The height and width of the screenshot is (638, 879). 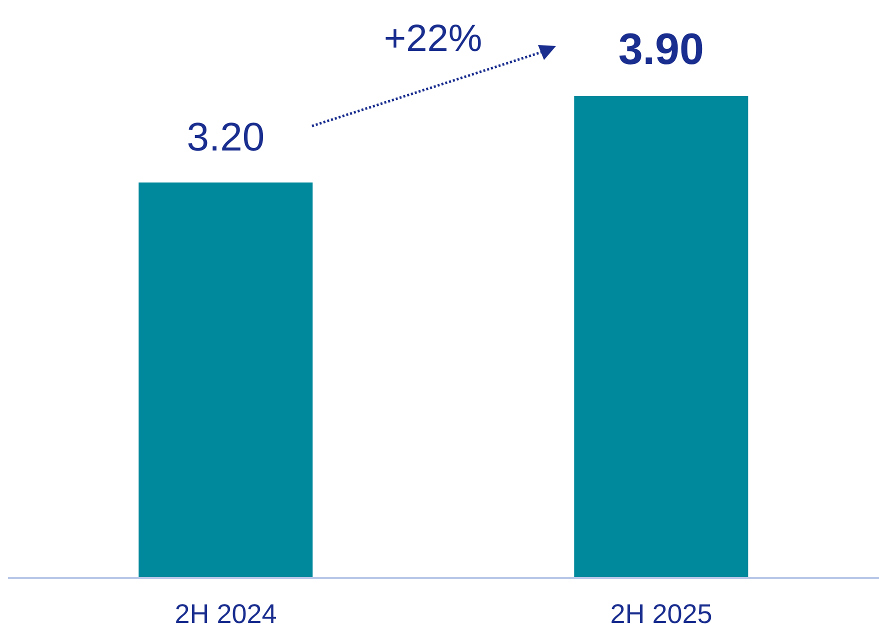 What do you see at coordinates (225, 138) in the screenshot?
I see `data-label: 3.20` at bounding box center [225, 138].